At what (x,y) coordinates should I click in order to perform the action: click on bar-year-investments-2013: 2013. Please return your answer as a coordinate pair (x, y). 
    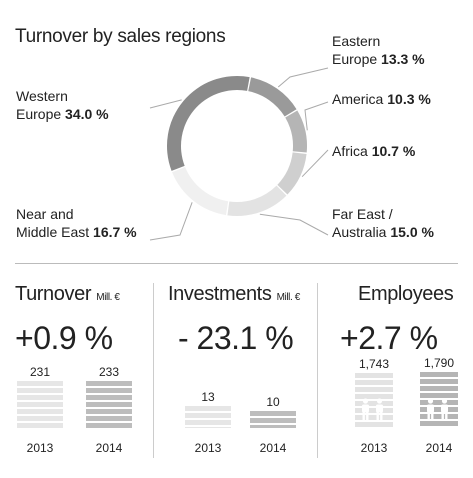
    Looking at the image, I should click on (208, 448).